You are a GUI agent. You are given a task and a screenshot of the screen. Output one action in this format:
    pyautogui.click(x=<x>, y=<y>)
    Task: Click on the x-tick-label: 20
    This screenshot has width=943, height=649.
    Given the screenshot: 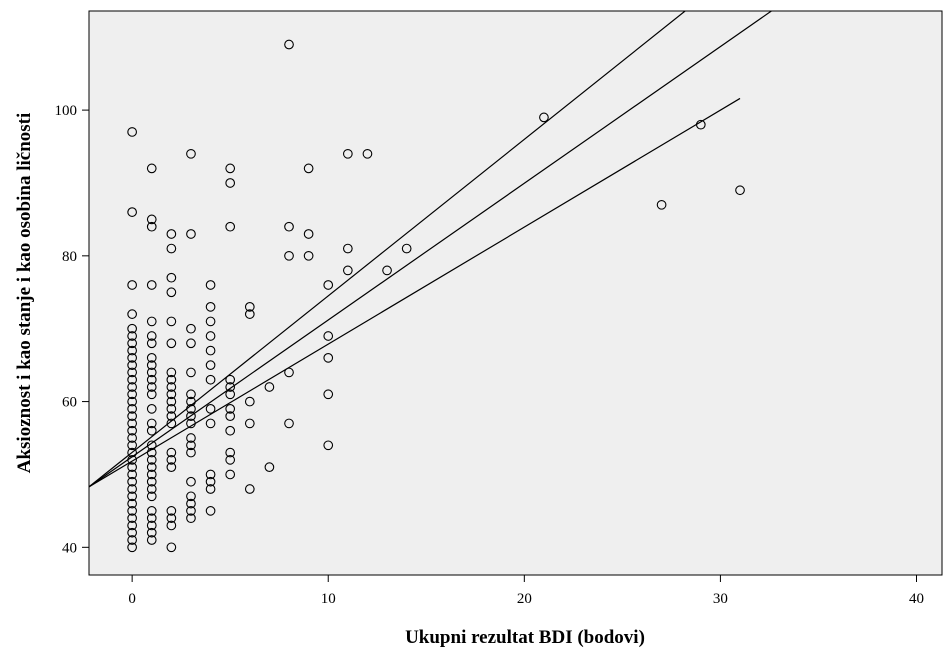 What is the action you would take?
    pyautogui.click(x=524, y=599)
    